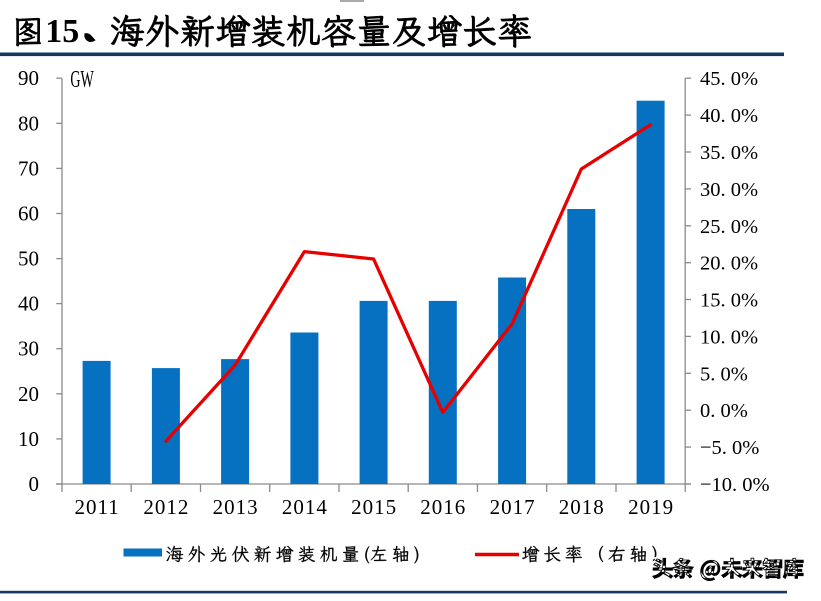 The width and height of the screenshot is (821, 601). I want to click on svg-text: 5. 0%, so click(724, 374).